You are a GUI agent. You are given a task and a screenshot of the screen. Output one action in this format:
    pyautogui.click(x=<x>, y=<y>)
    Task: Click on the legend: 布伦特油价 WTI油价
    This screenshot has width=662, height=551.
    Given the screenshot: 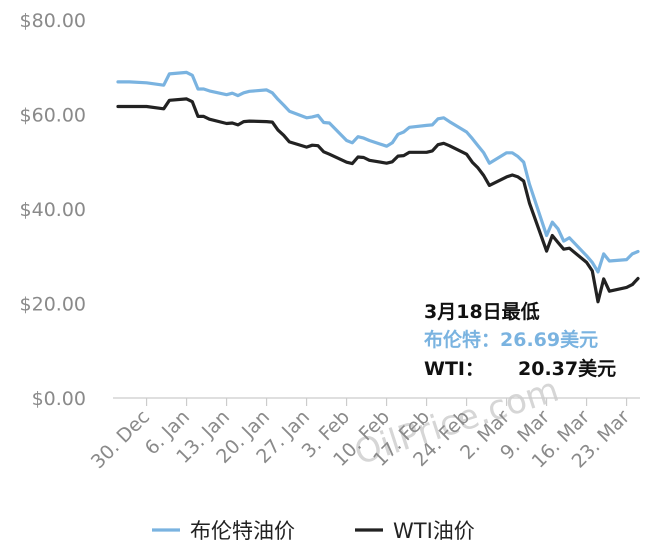 What is the action you would take?
    pyautogui.click(x=313, y=531)
    